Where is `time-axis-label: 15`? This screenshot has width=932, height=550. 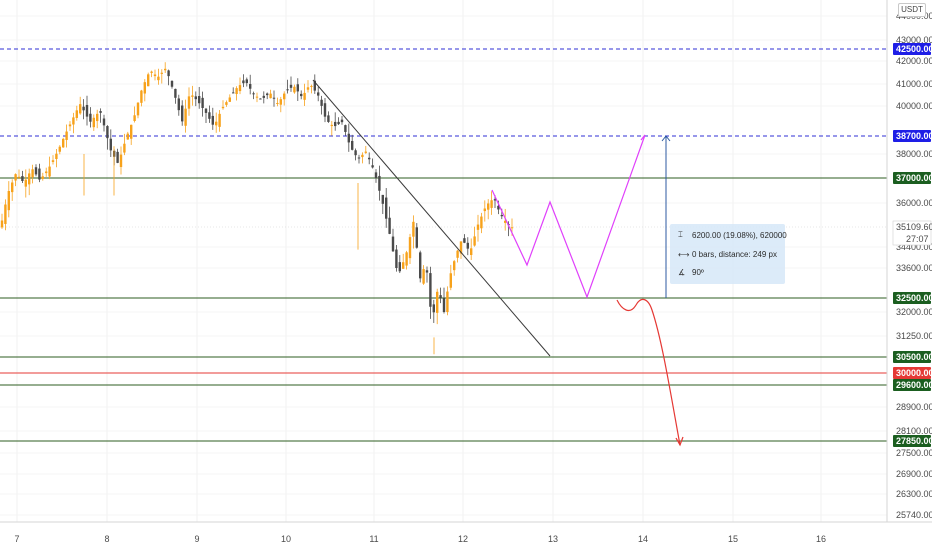 time-axis-label: 15 is located at coordinates (733, 539).